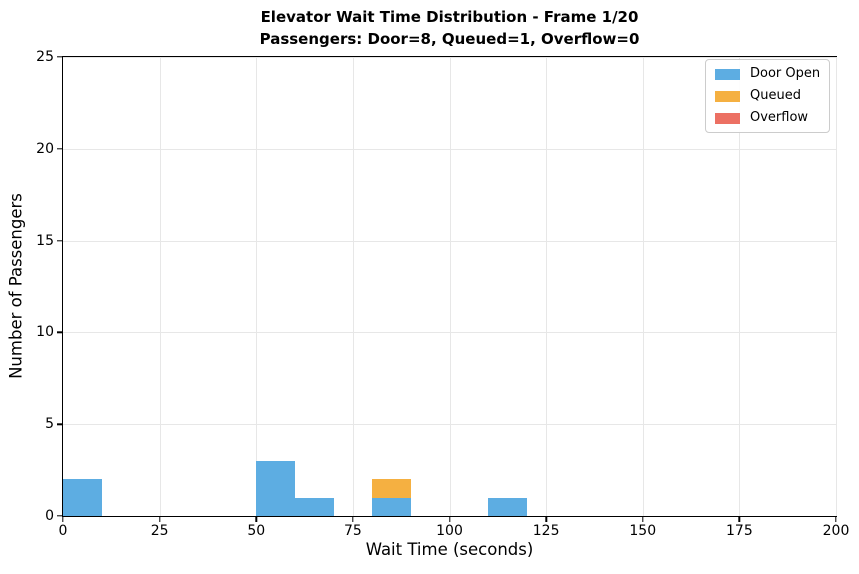  I want to click on x-tick-label: 100, so click(449, 531).